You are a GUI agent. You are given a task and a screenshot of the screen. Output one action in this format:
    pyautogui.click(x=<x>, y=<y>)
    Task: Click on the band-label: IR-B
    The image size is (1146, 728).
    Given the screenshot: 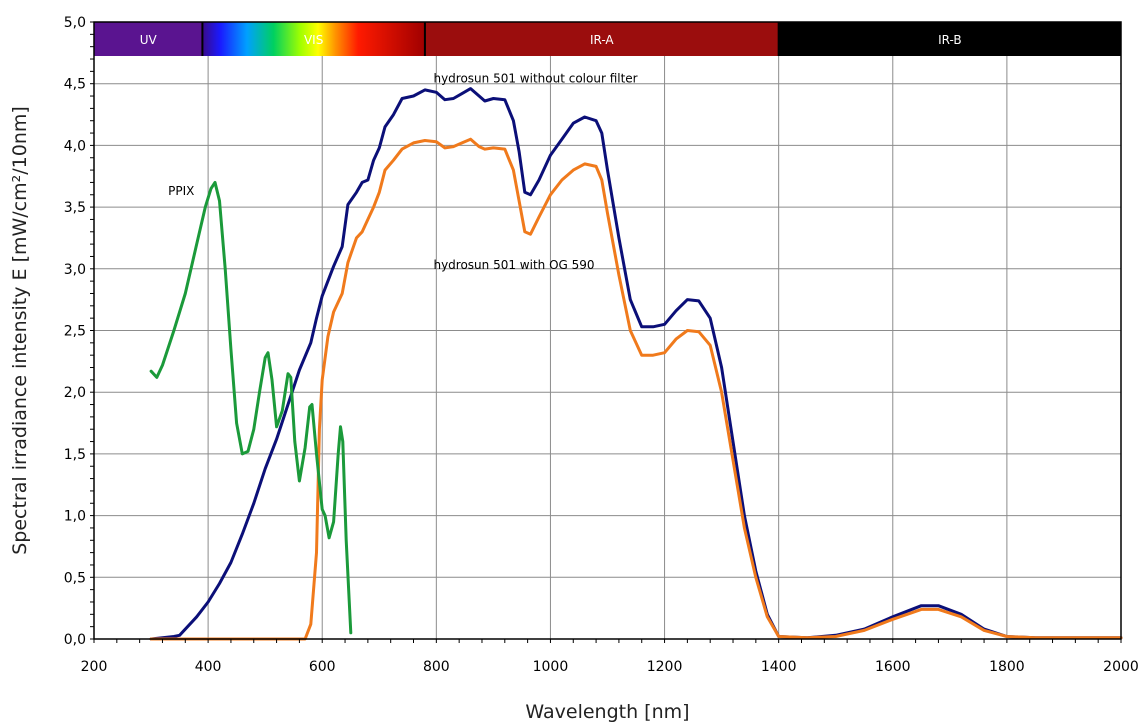 What is the action you would take?
    pyautogui.click(x=950, y=40)
    